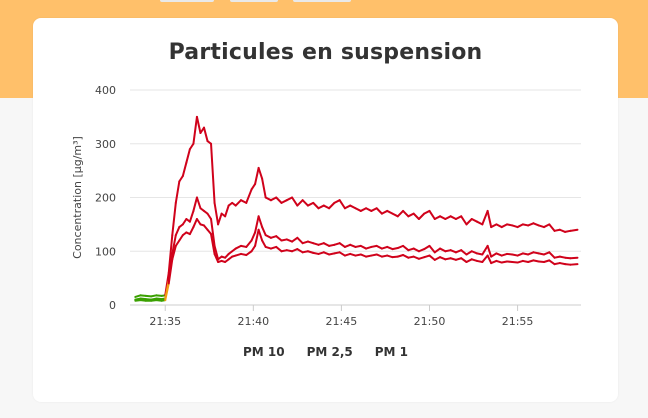  I want to click on y-tick-label: 400, so click(105, 90).